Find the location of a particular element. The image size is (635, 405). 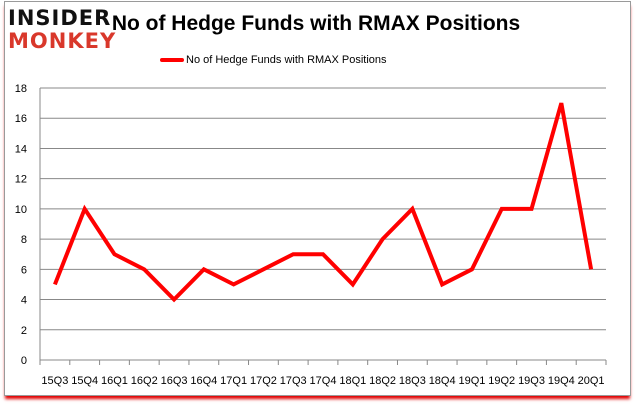

x-tick-label: 18Q4 is located at coordinates (442, 381).